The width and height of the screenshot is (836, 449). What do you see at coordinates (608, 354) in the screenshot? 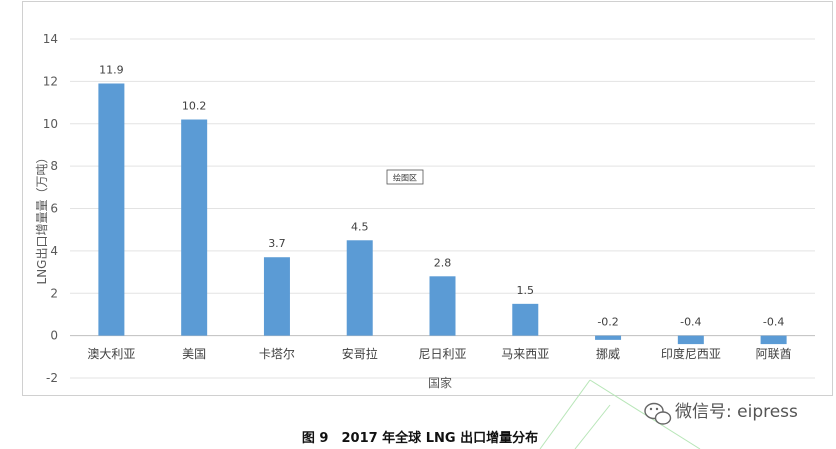
I see `x-category-label: 挪威` at bounding box center [608, 354].